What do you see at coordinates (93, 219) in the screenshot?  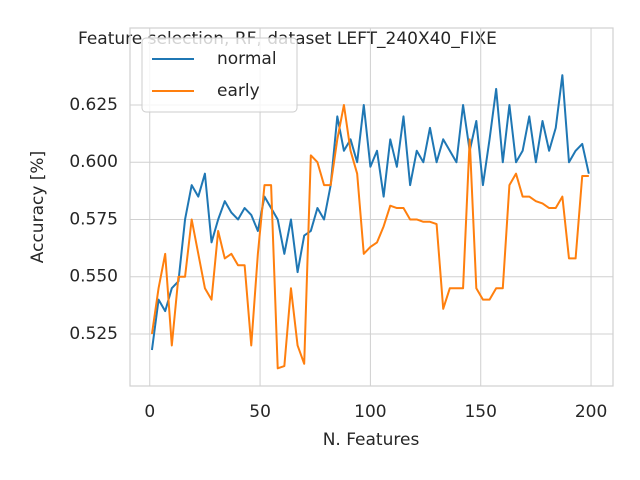 I see `y-tick-label: 0.575` at bounding box center [93, 219].